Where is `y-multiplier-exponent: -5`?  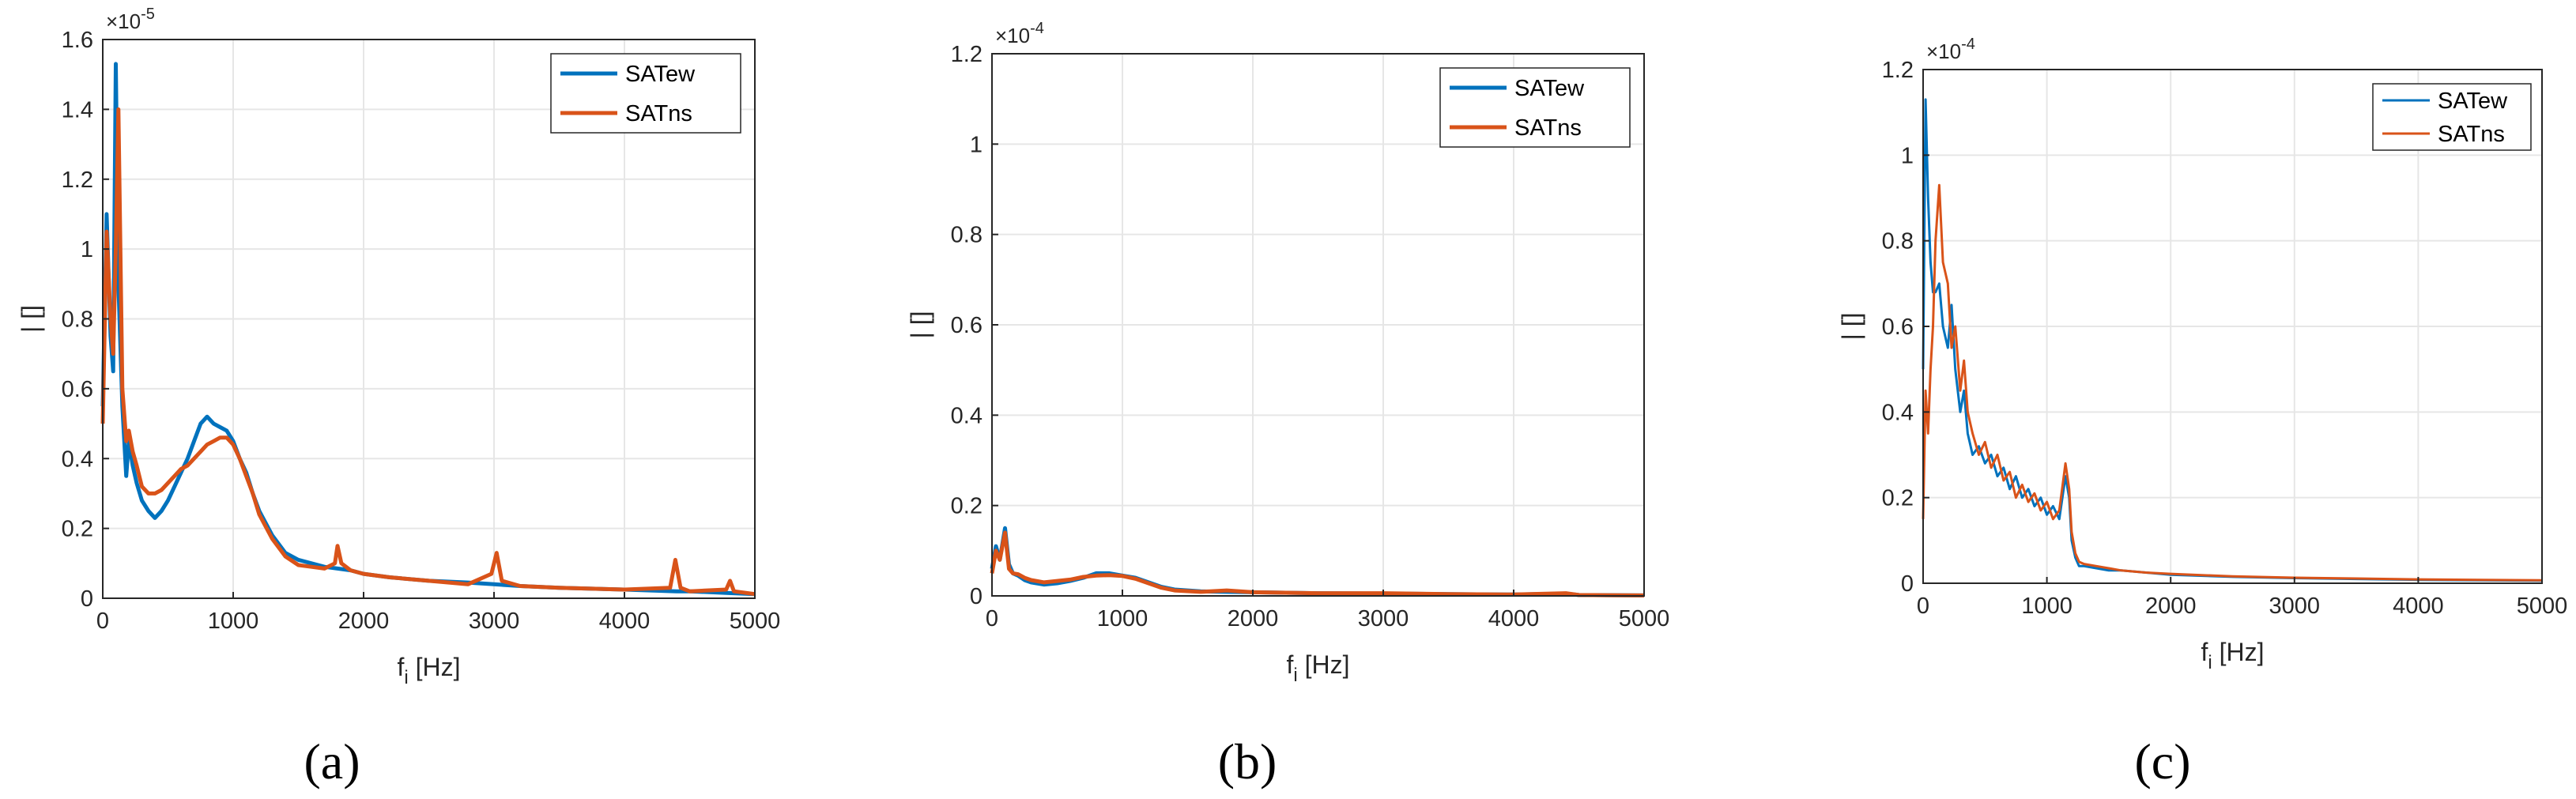
y-multiplier-exponent: -5 is located at coordinates (148, 15).